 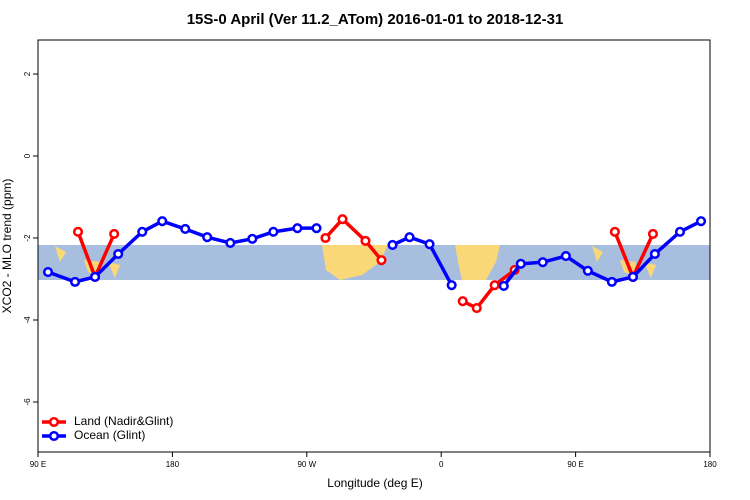 I want to click on legend-label: Ocean (Glint), so click(x=109, y=435).